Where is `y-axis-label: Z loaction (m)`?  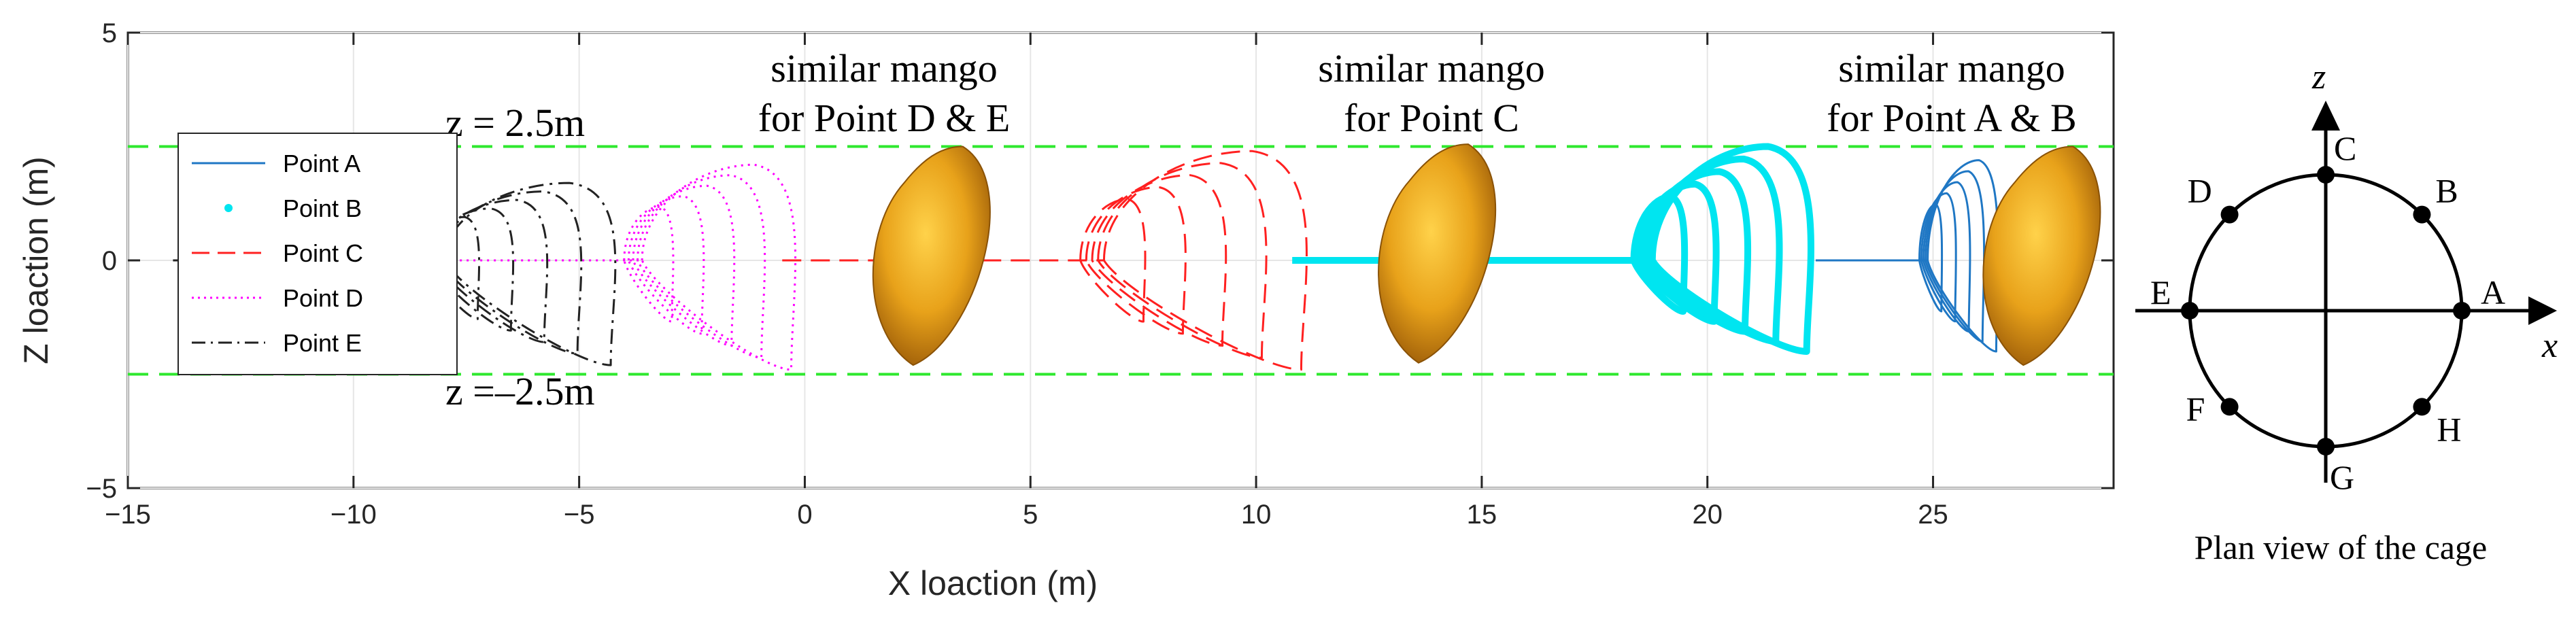 y-axis-label: Z loaction (m) is located at coordinates (36, 260).